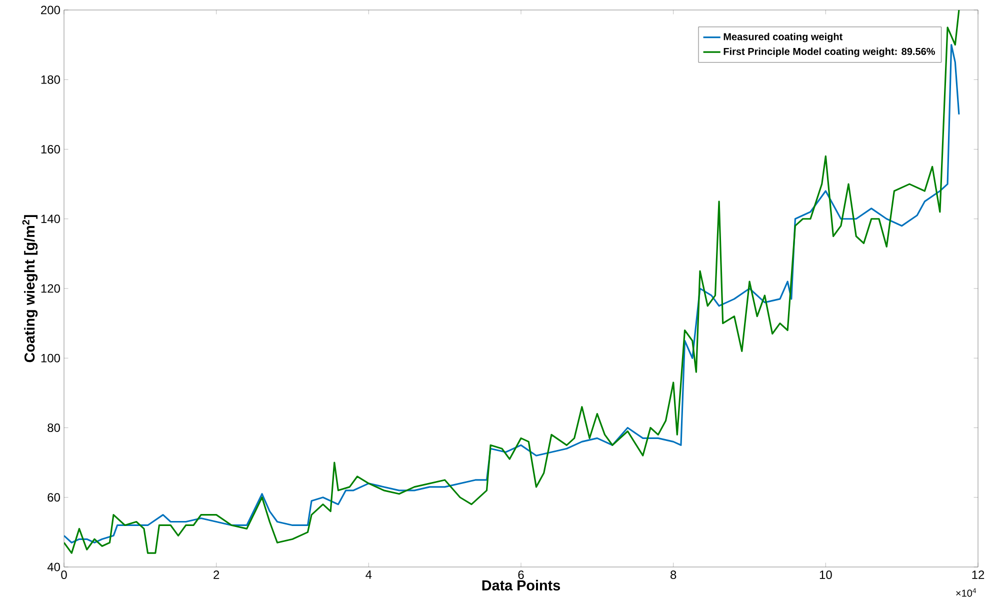 The height and width of the screenshot is (616, 985). I want to click on y-tick-label: 40, so click(53, 567).